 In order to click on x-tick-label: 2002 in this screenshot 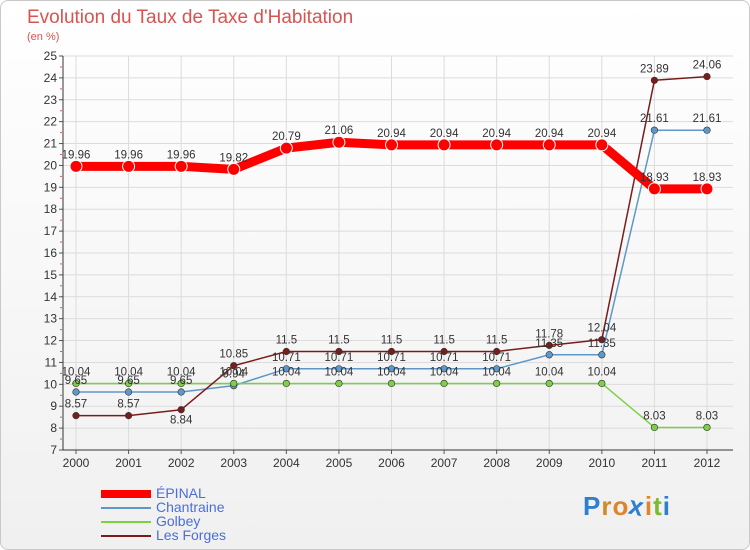, I will do `click(181, 463)`.